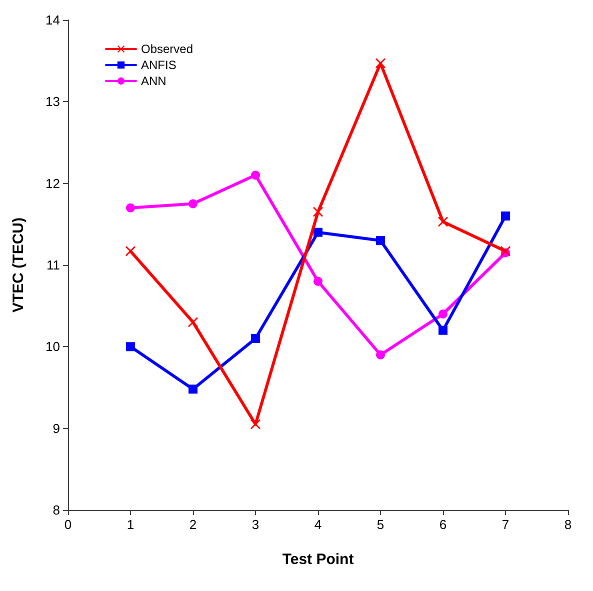  I want to click on y-tick-label: 9, so click(56, 428).